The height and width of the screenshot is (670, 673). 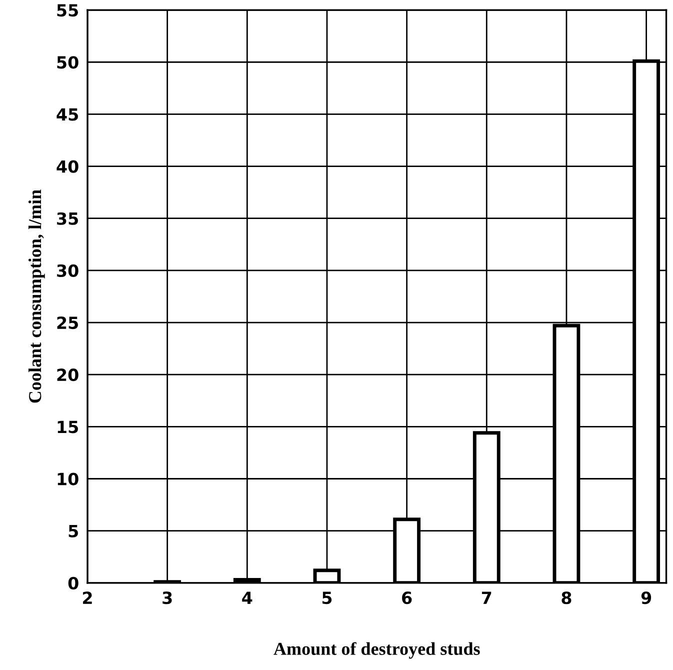 I want to click on y-tick-label: 10, so click(x=68, y=479).